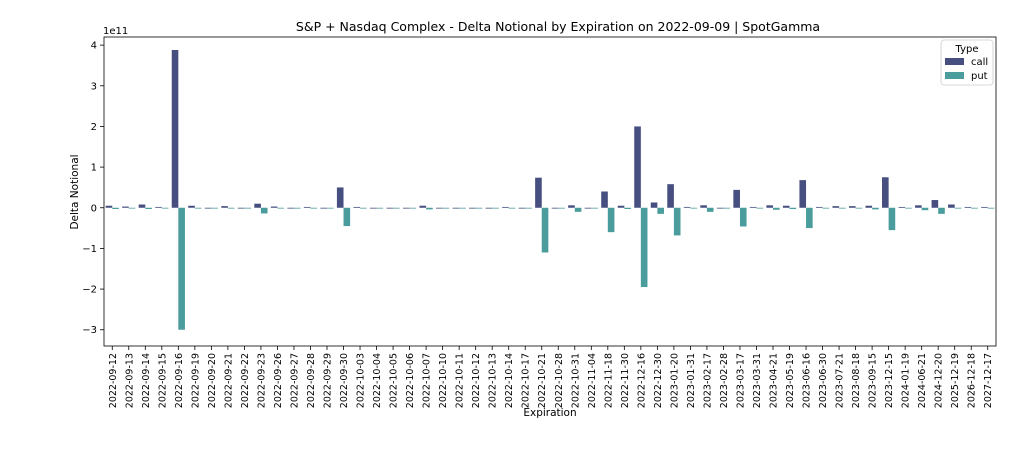 This screenshot has height=467, width=1024. I want to click on x-tick-label: 2022-10-12, so click(476, 380).